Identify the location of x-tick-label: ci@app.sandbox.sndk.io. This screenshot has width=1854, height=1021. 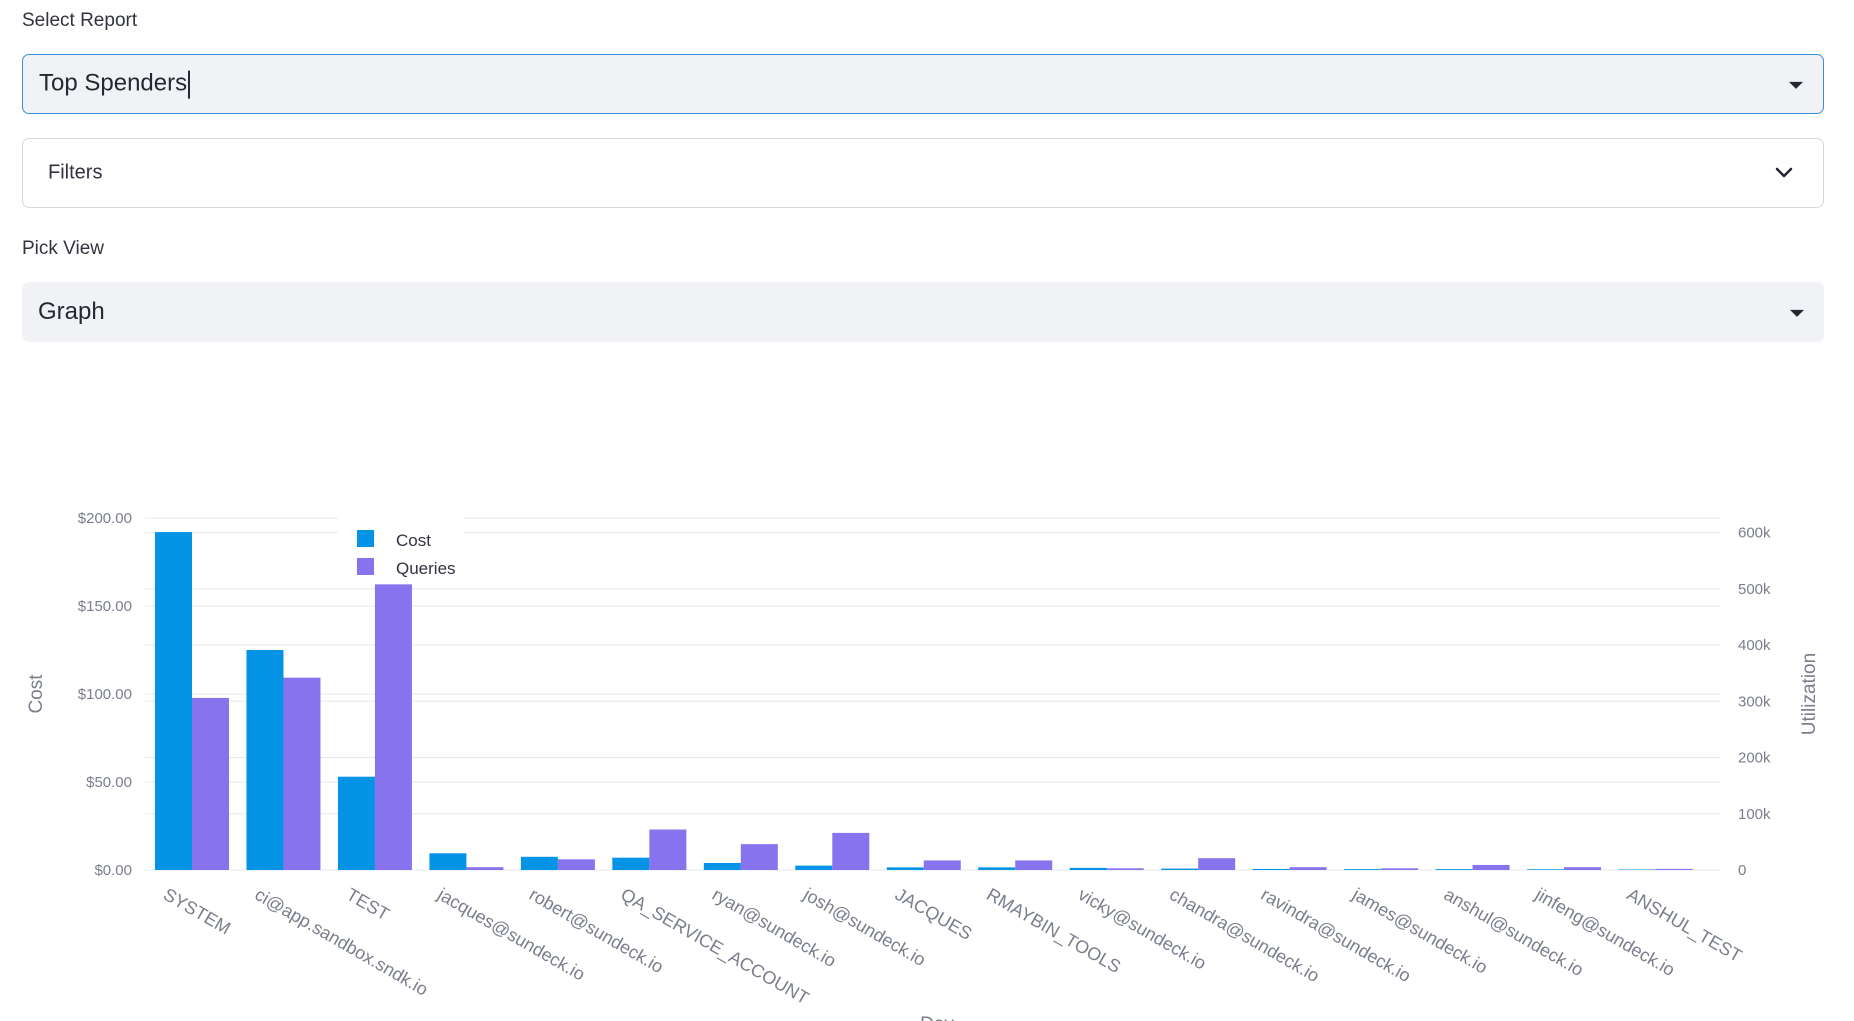
(341, 942).